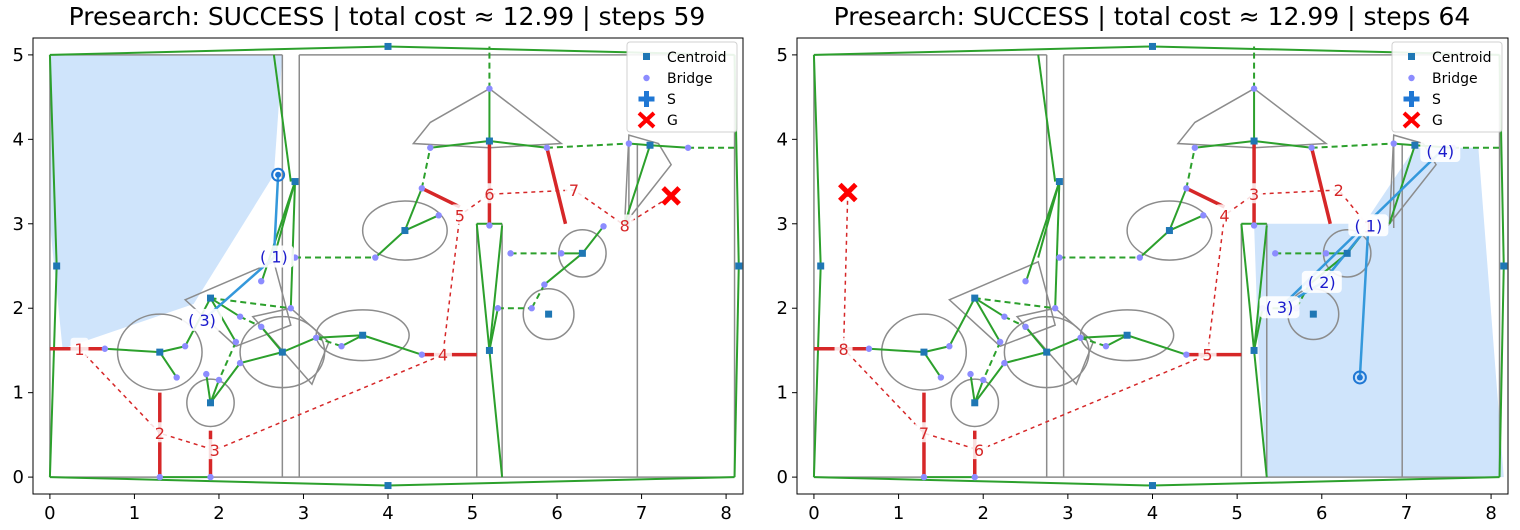 The height and width of the screenshot is (530, 1520). Describe the element at coordinates (18, 477) in the screenshot. I see `y-tick-label: 0` at that location.